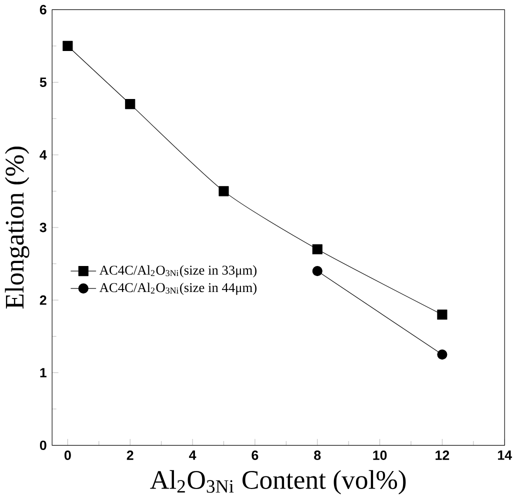 This screenshot has width=517, height=499. What do you see at coordinates (43, 300) in the screenshot?
I see `y-tick-label: 2` at bounding box center [43, 300].